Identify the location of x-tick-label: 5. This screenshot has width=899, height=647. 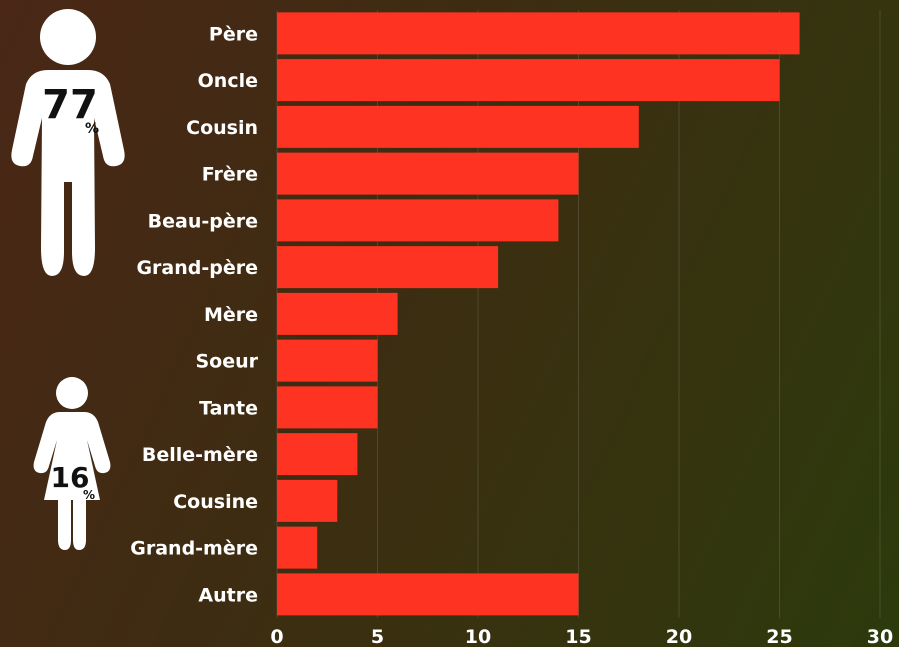
(377, 636).